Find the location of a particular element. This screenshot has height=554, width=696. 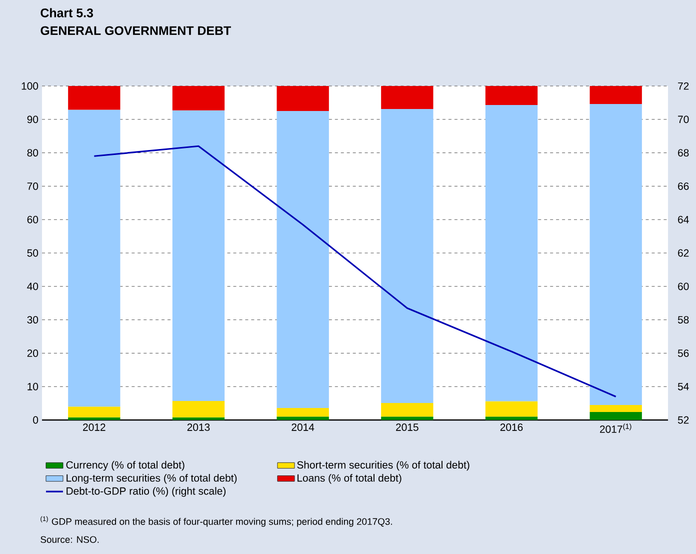

y-tick-label: 70 is located at coordinates (32, 186).